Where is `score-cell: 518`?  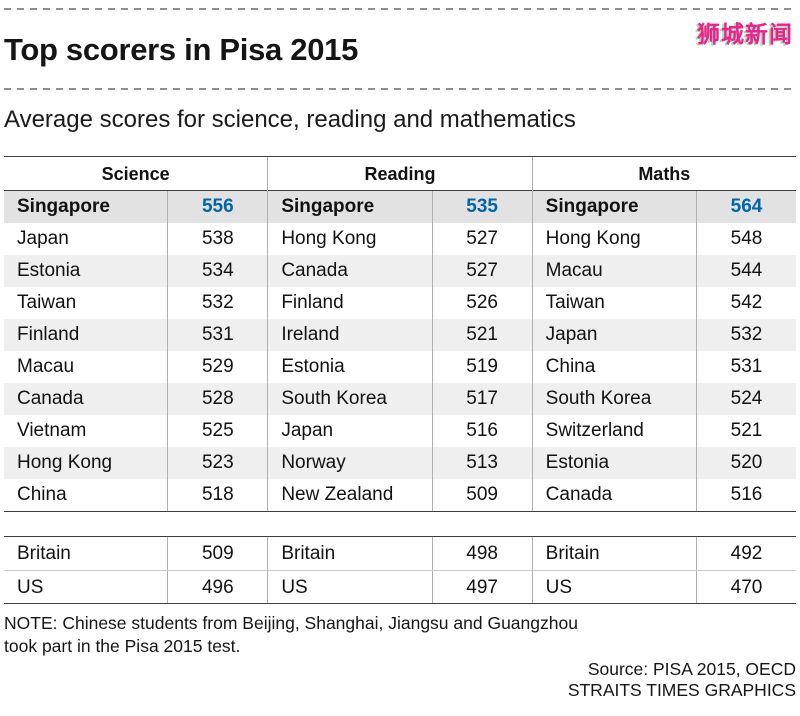 score-cell: 518 is located at coordinates (217, 495).